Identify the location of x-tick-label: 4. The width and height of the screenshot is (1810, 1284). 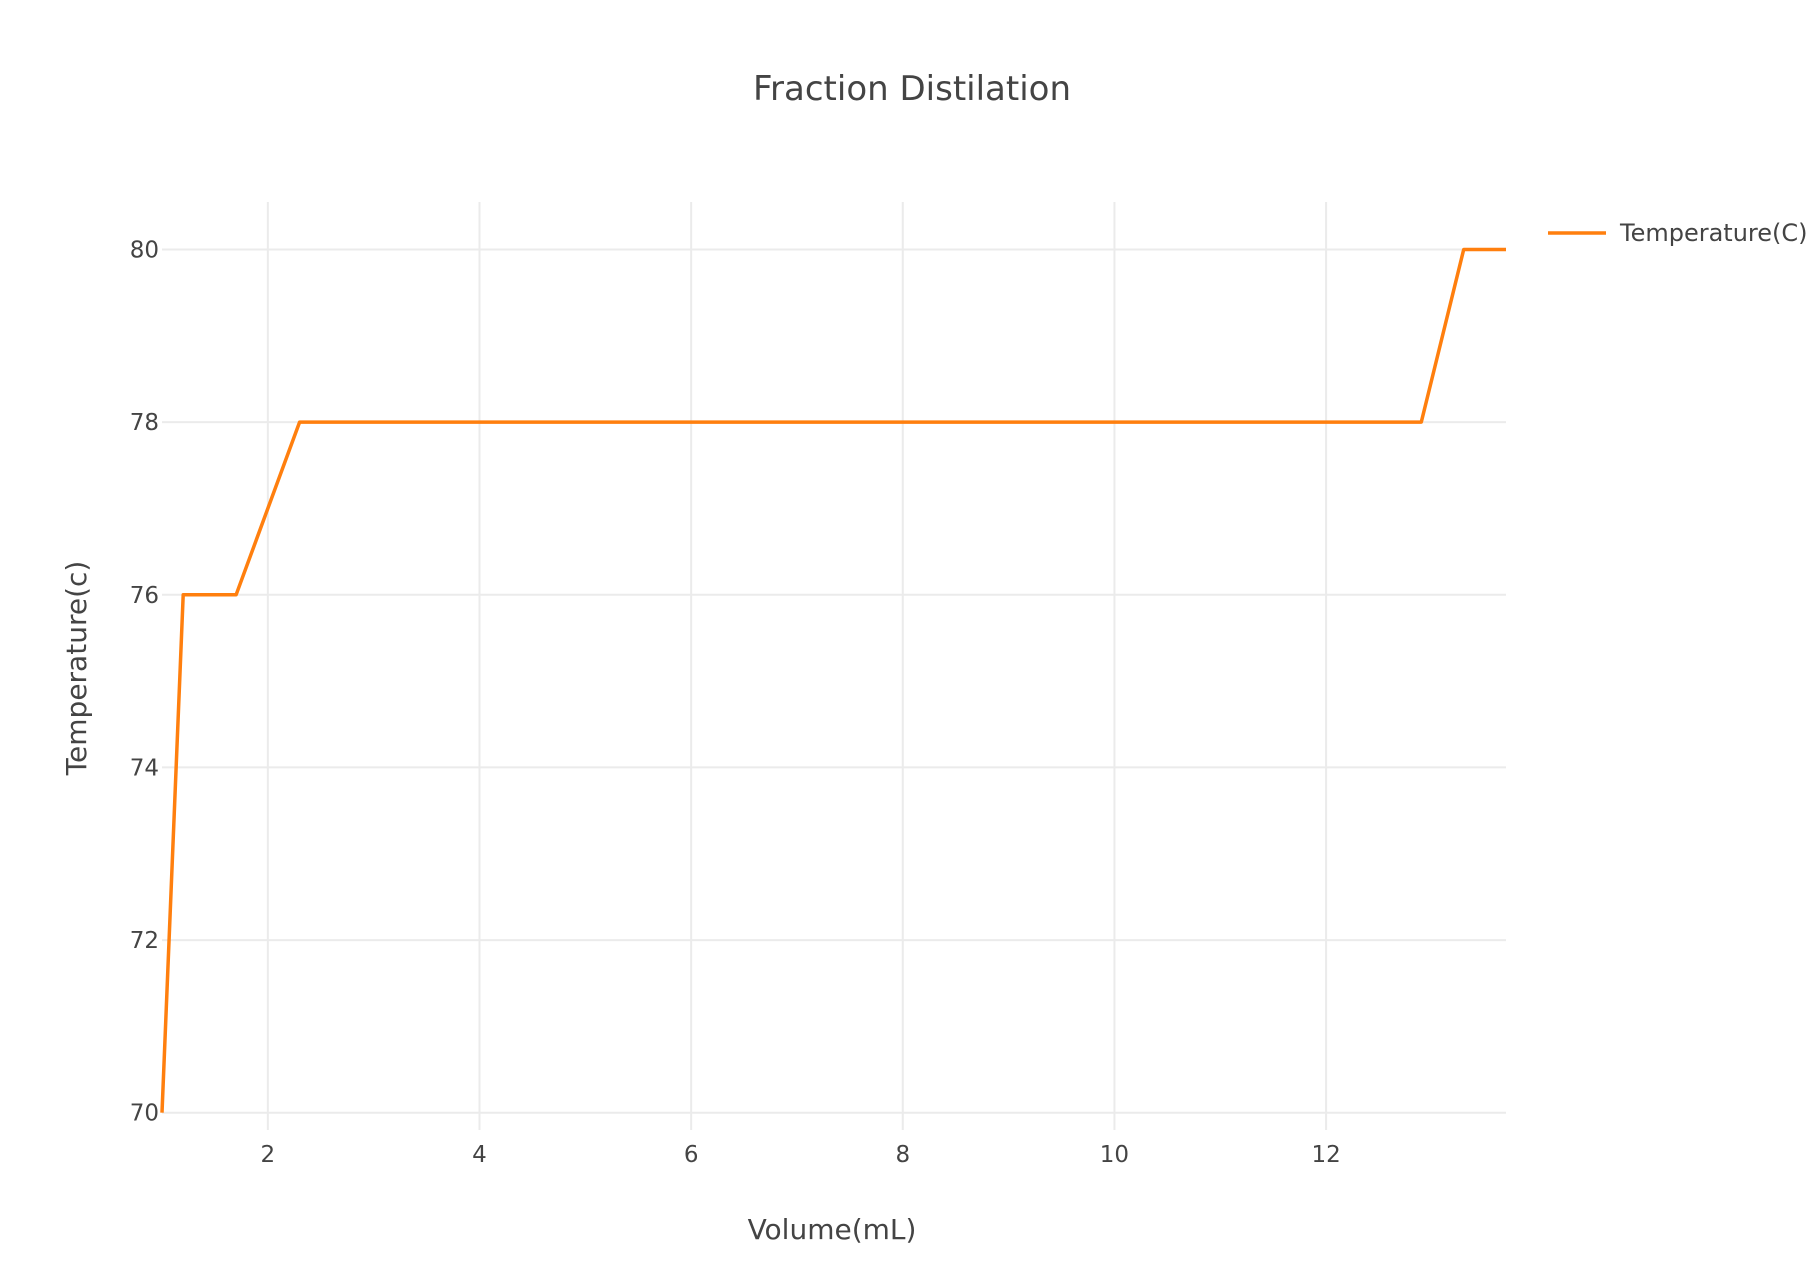
(479, 1155).